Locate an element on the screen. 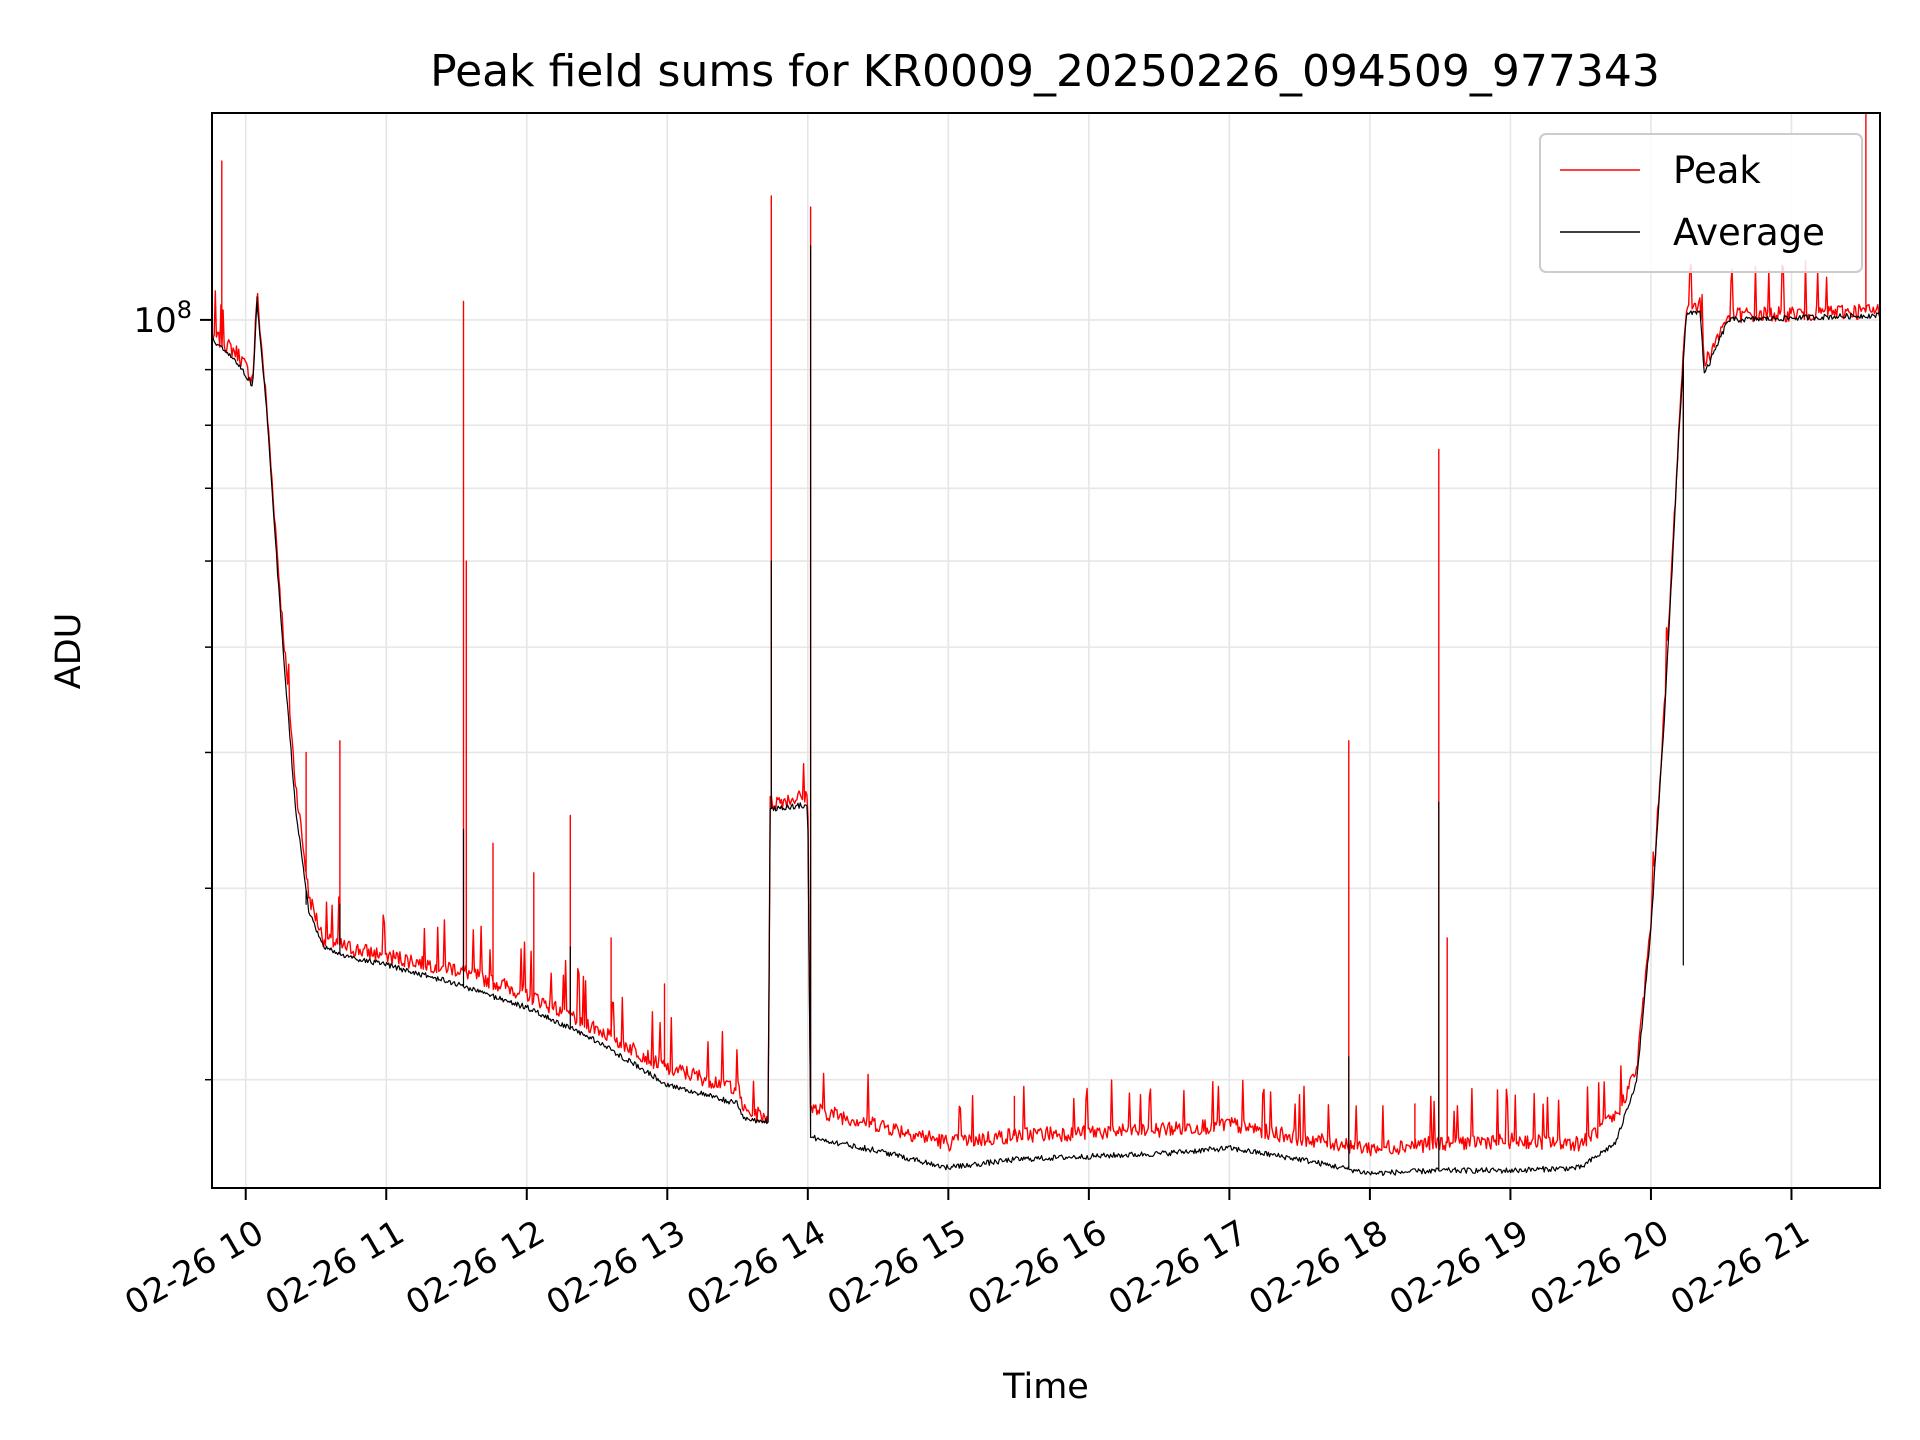 The width and height of the screenshot is (1920, 1440). x-tick-label: 02-26 13 is located at coordinates (616, 1268).